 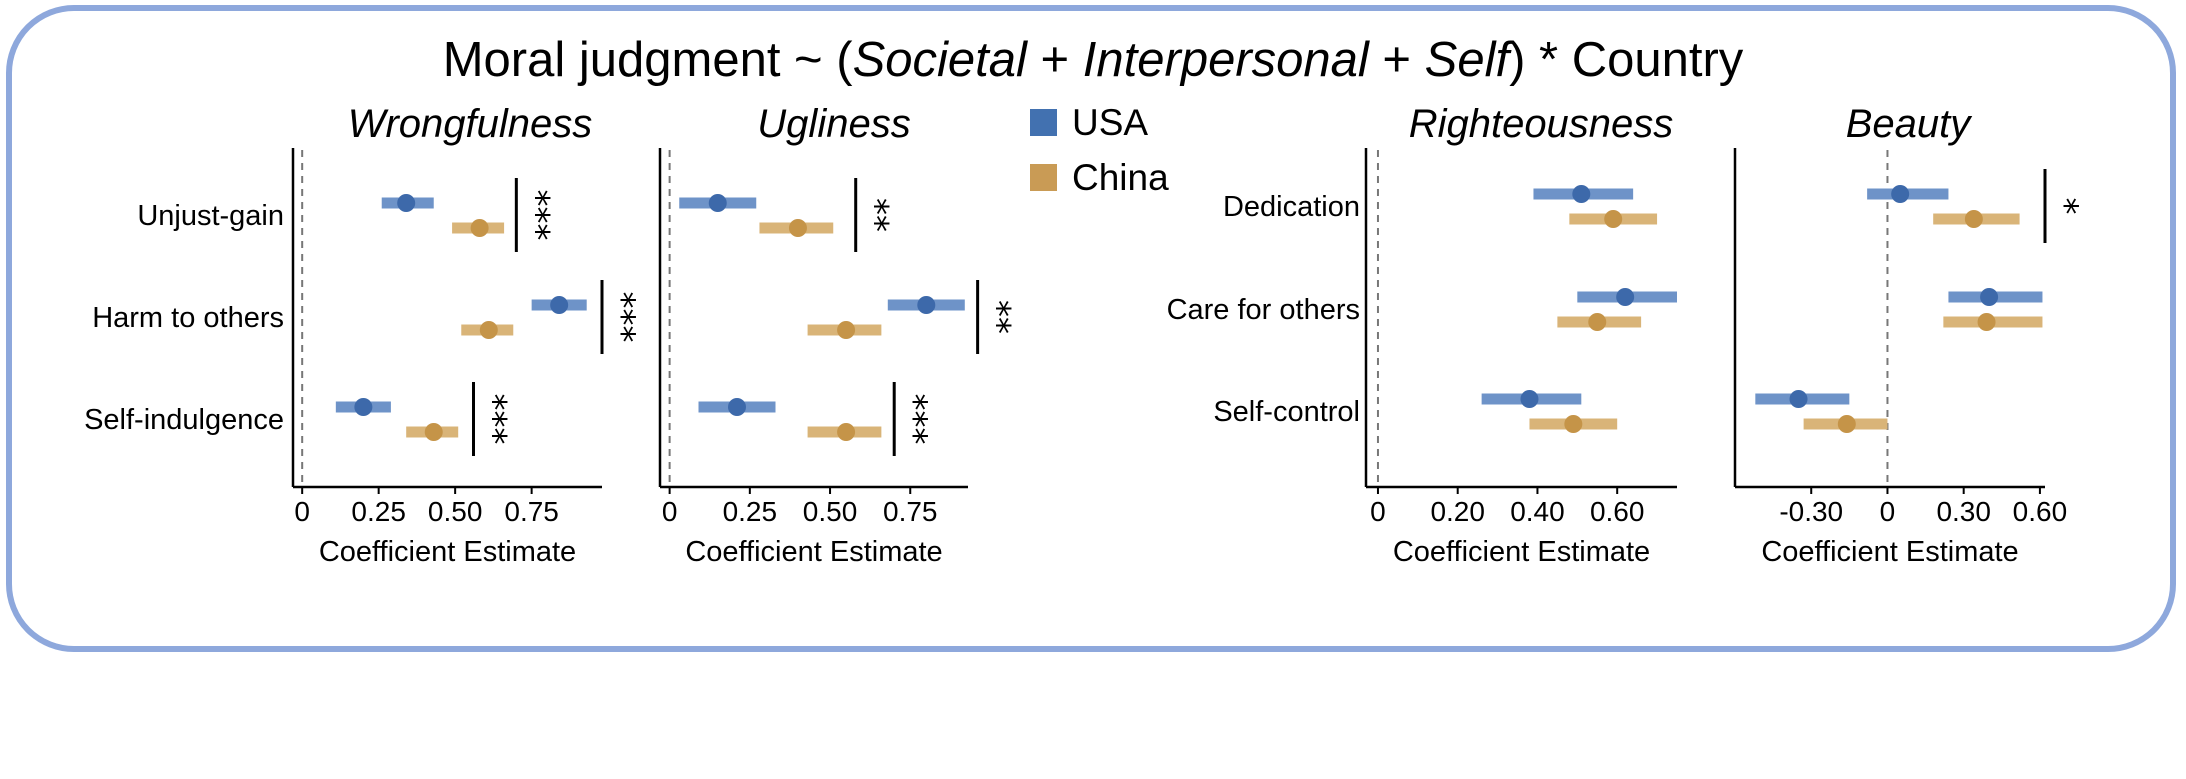 I want to click on x-tick-label: 0.40, so click(x=1537, y=511).